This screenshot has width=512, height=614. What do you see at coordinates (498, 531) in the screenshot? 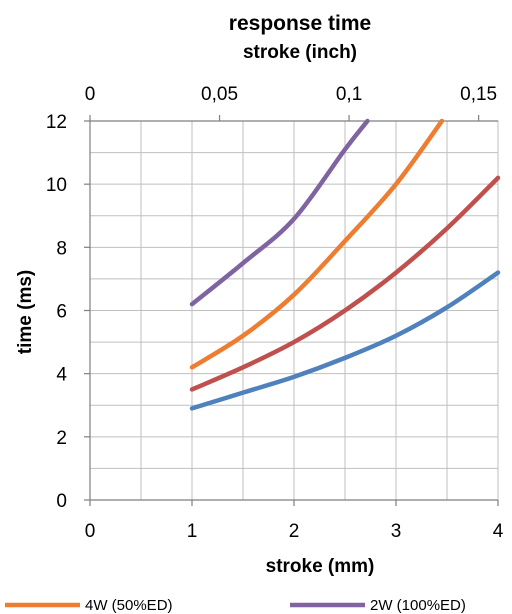
I see `x-tick-label: 4` at bounding box center [498, 531].